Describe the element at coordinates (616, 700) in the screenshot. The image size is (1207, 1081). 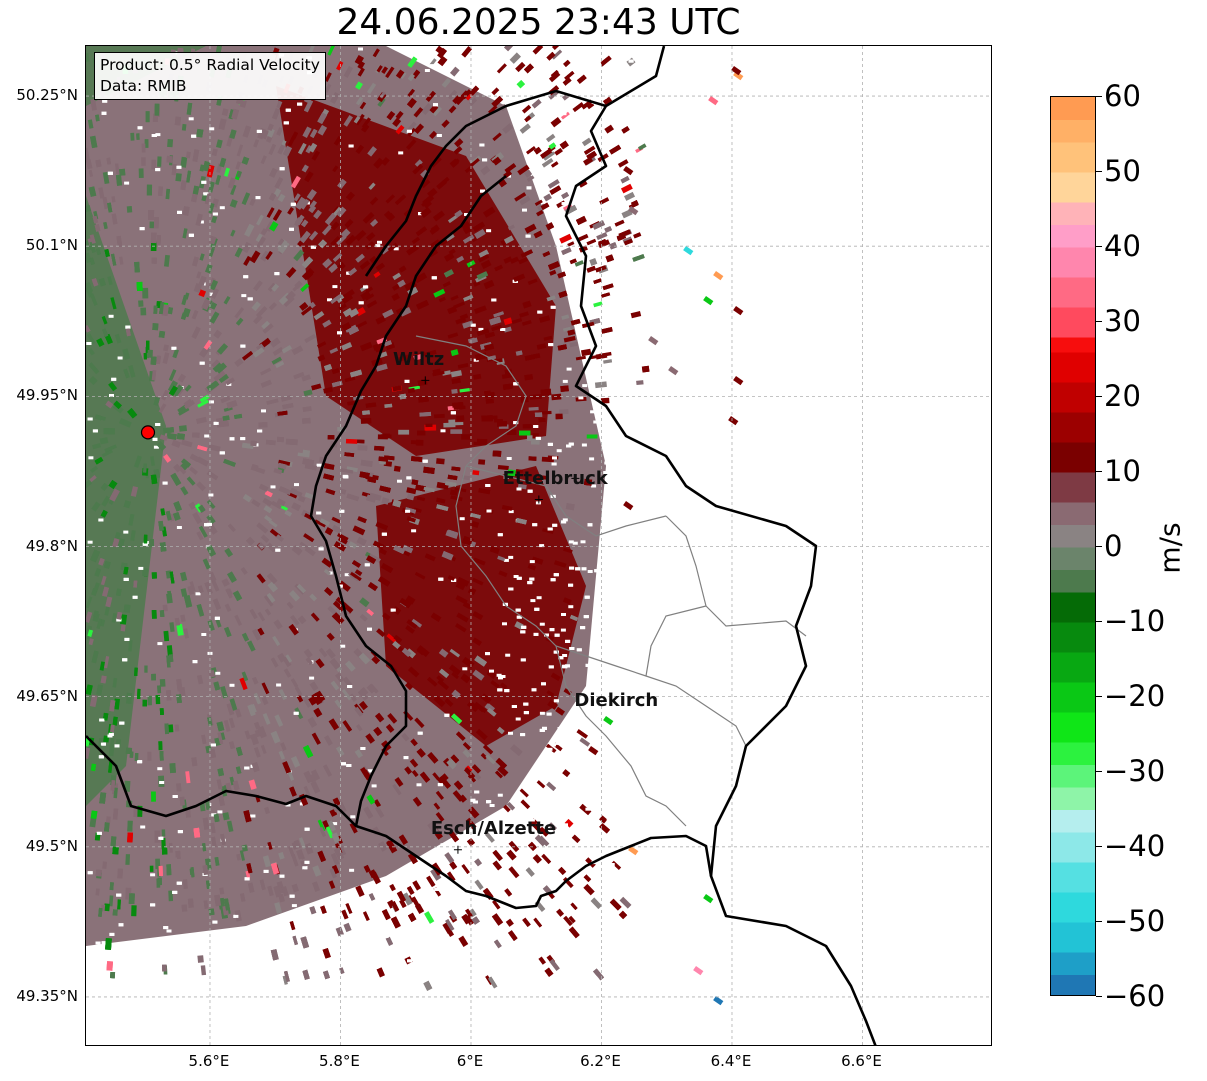
I see `city-label-diekirch: Diekirch` at that location.